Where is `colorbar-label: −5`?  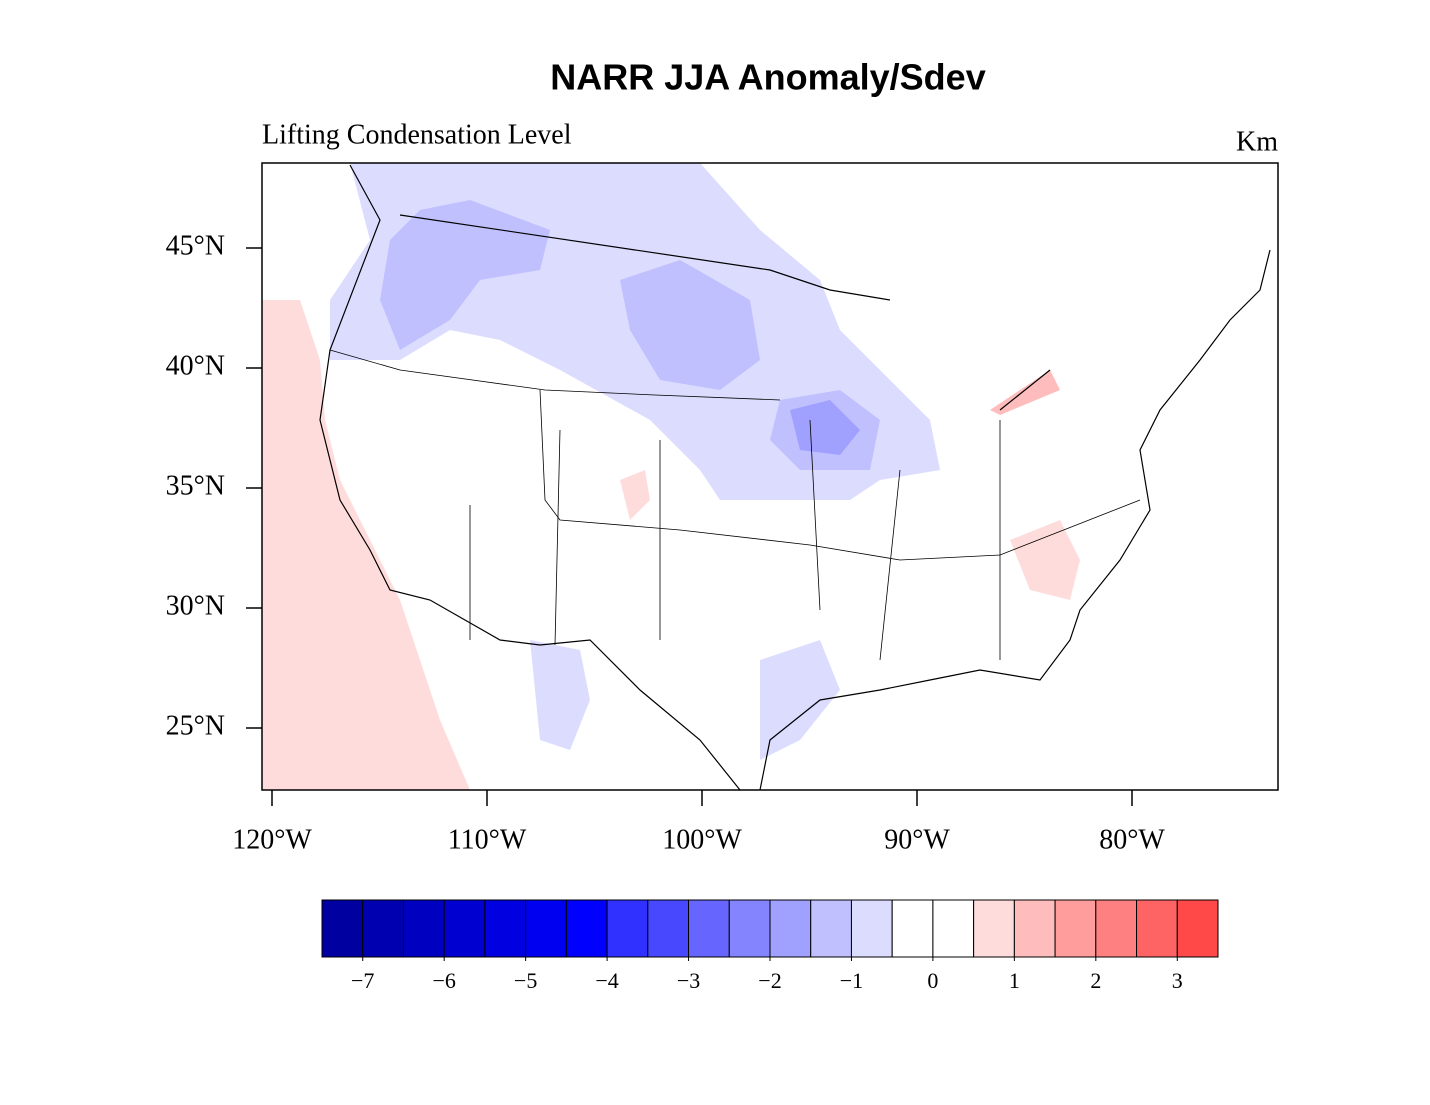 colorbar-label: −5 is located at coordinates (525, 980).